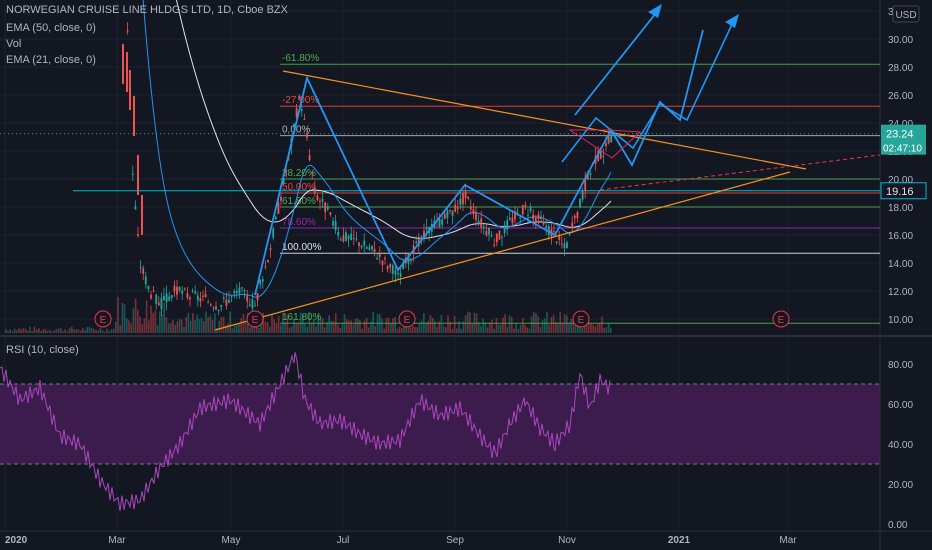 Image resolution: width=932 pixels, height=550 pixels. What do you see at coordinates (900, 365) in the screenshot?
I see `rsi-axis-tick: 80.00` at bounding box center [900, 365].